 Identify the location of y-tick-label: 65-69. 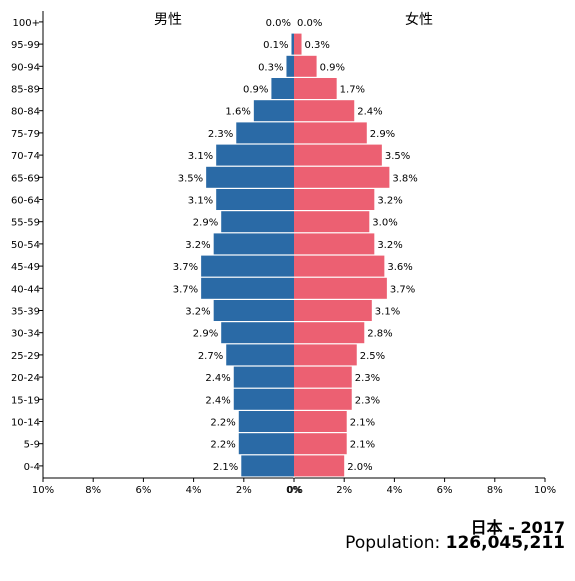
(25, 178).